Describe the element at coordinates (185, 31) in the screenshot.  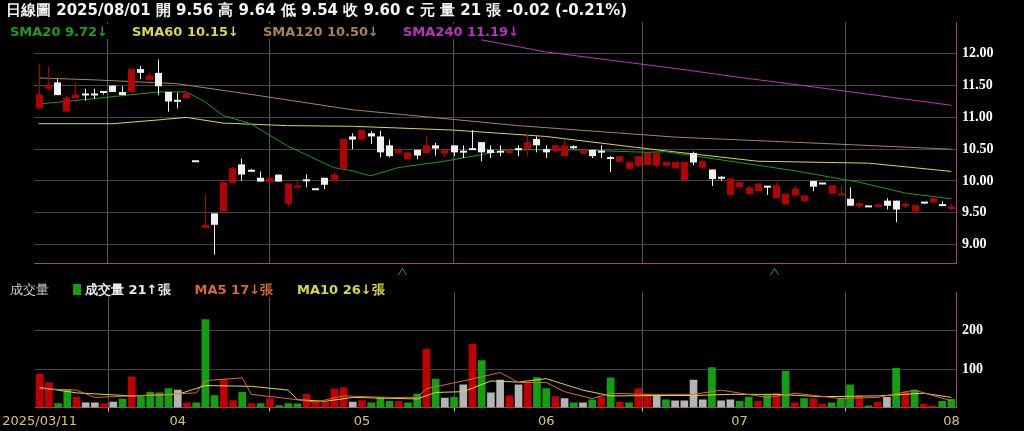
I see `text: SMA60 10.15↓` at that location.